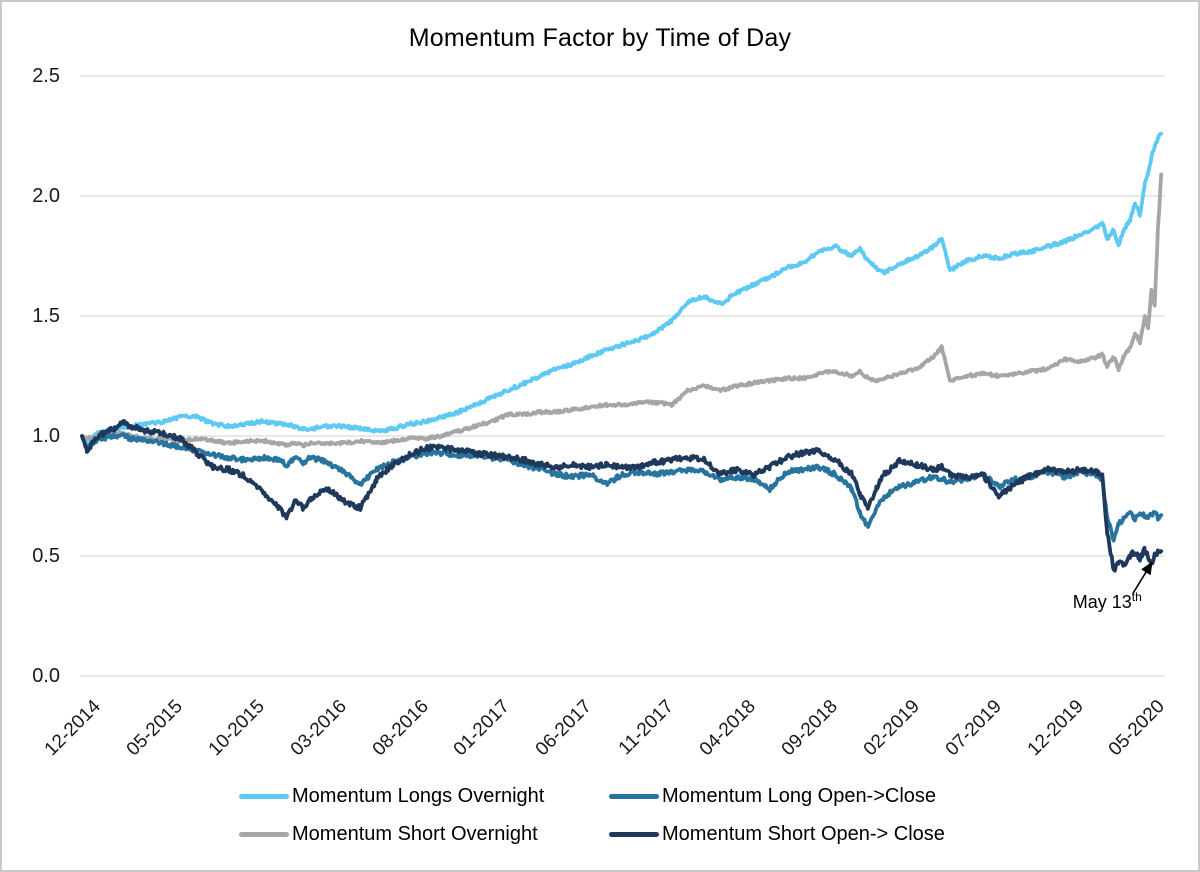 The width and height of the screenshot is (1200, 872). What do you see at coordinates (46, 556) in the screenshot?
I see `y-axis-tick-label: 0.5` at bounding box center [46, 556].